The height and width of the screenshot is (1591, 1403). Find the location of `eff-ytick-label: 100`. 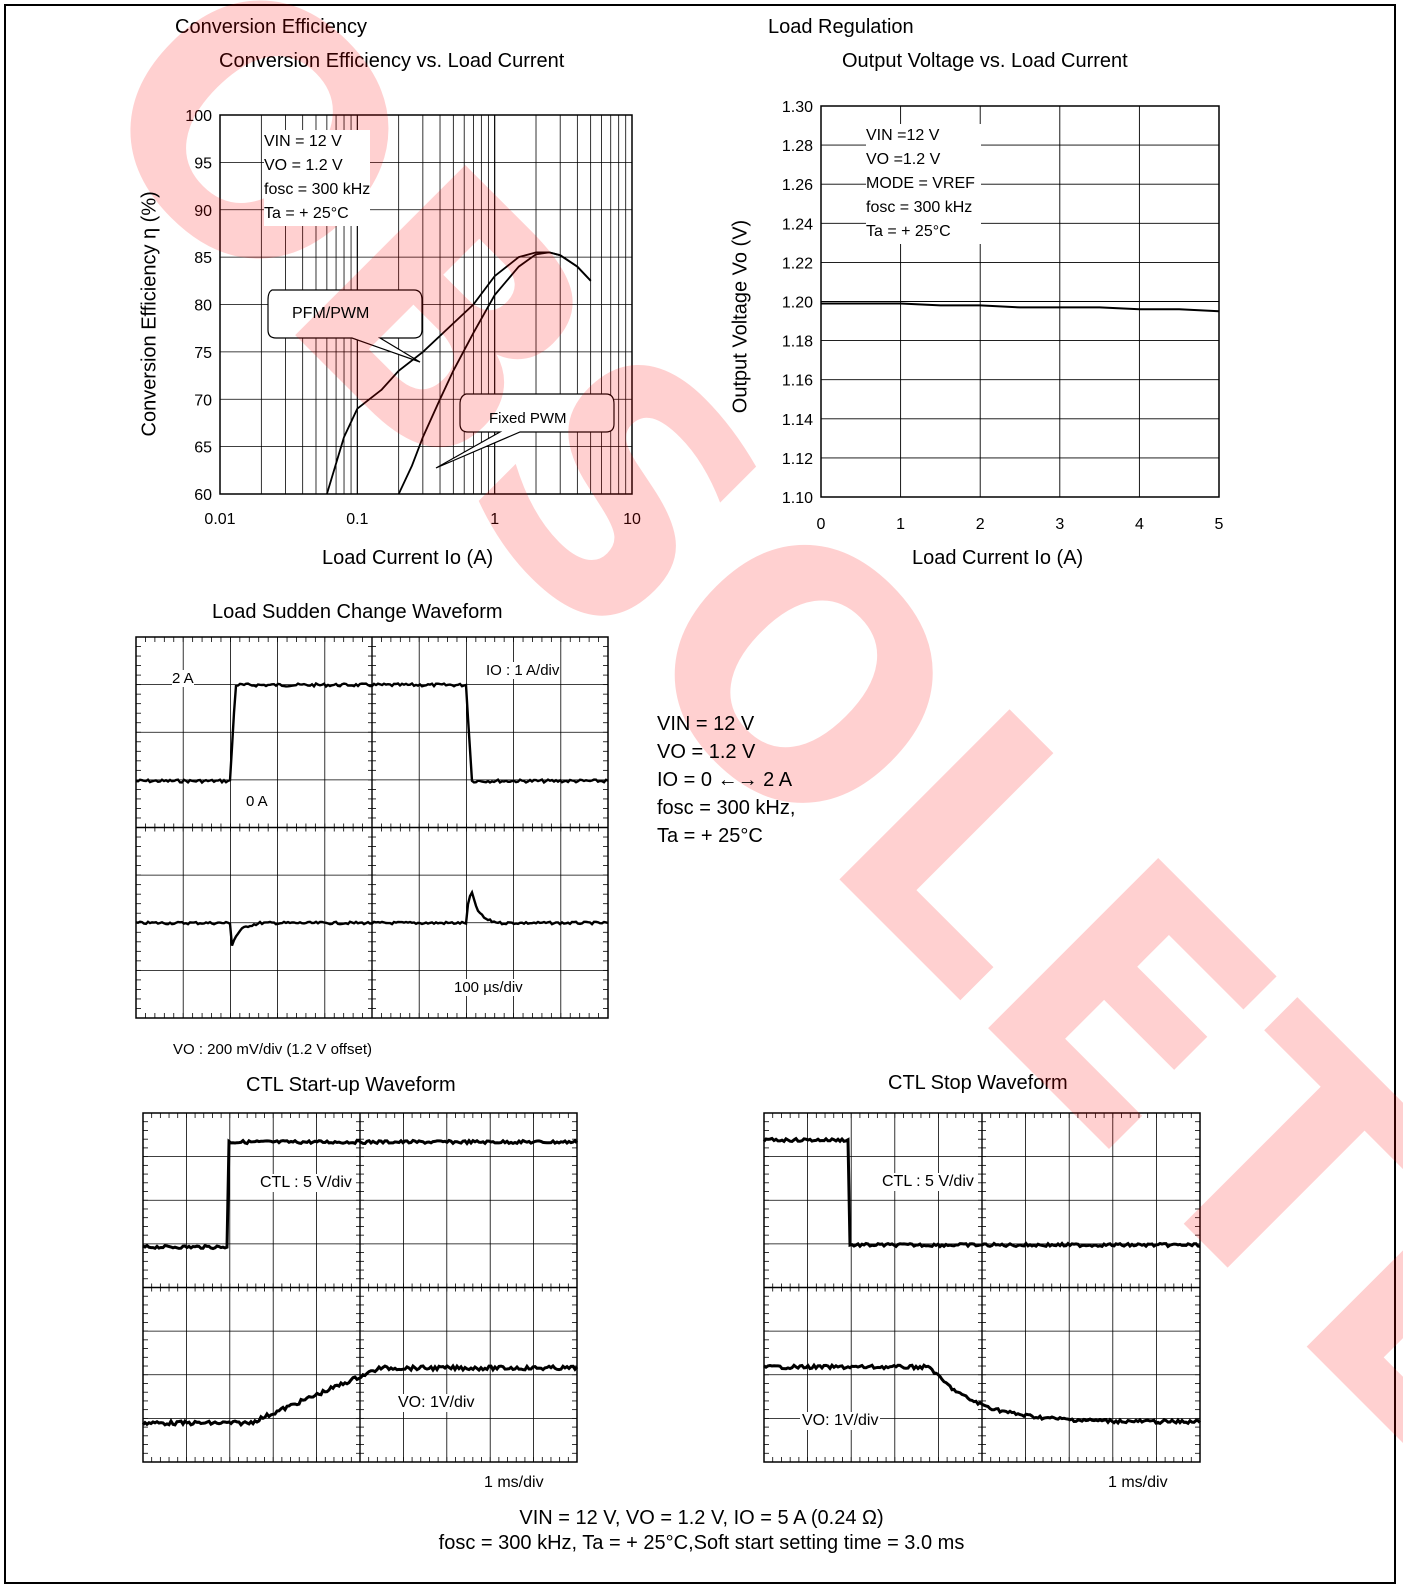

eff-ytick-label: 100 is located at coordinates (198, 116).